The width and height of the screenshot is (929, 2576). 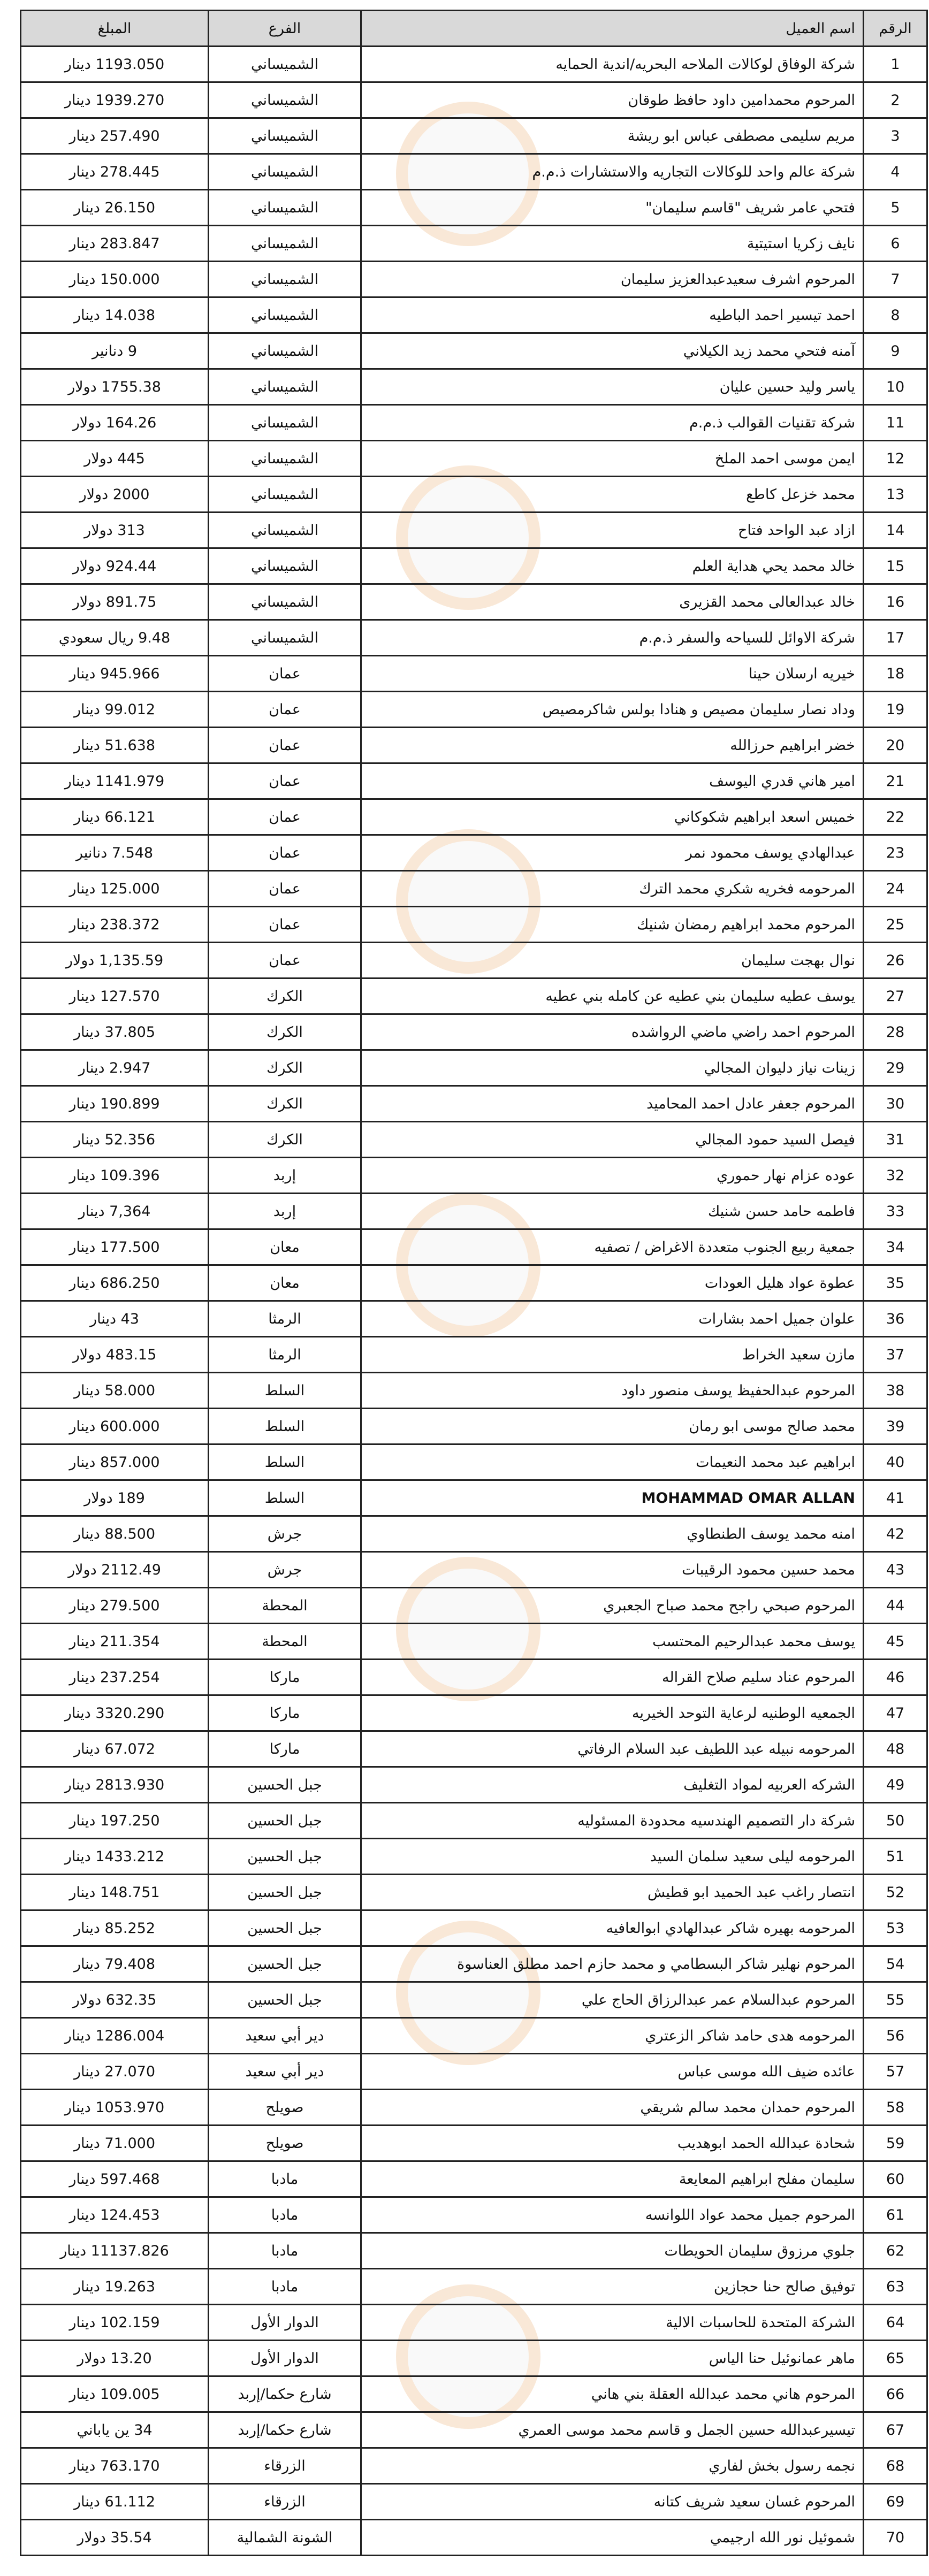 What do you see at coordinates (895, 2430) in the screenshot?
I see `row-number-cell: 67` at bounding box center [895, 2430].